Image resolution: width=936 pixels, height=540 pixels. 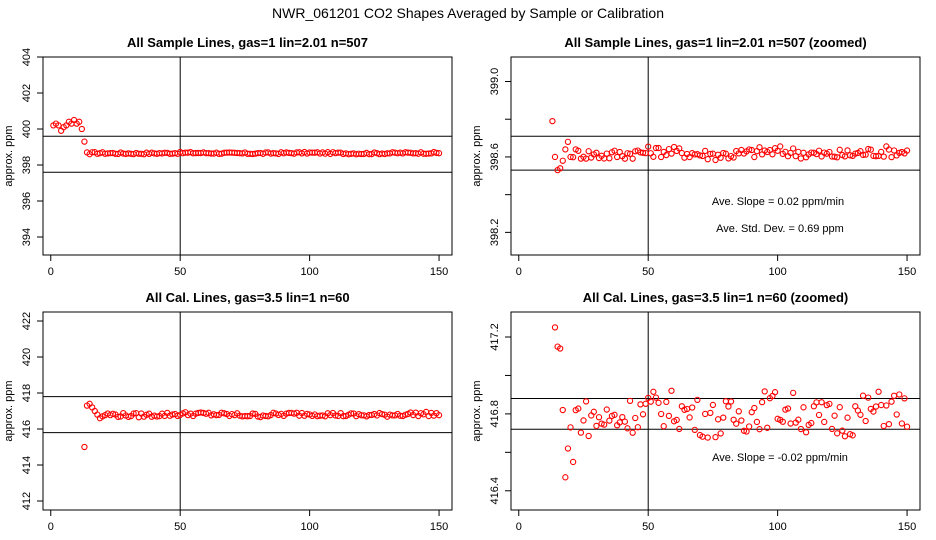 What do you see at coordinates (27, 201) in the screenshot?
I see `y-tick-label: 396` at bounding box center [27, 201].